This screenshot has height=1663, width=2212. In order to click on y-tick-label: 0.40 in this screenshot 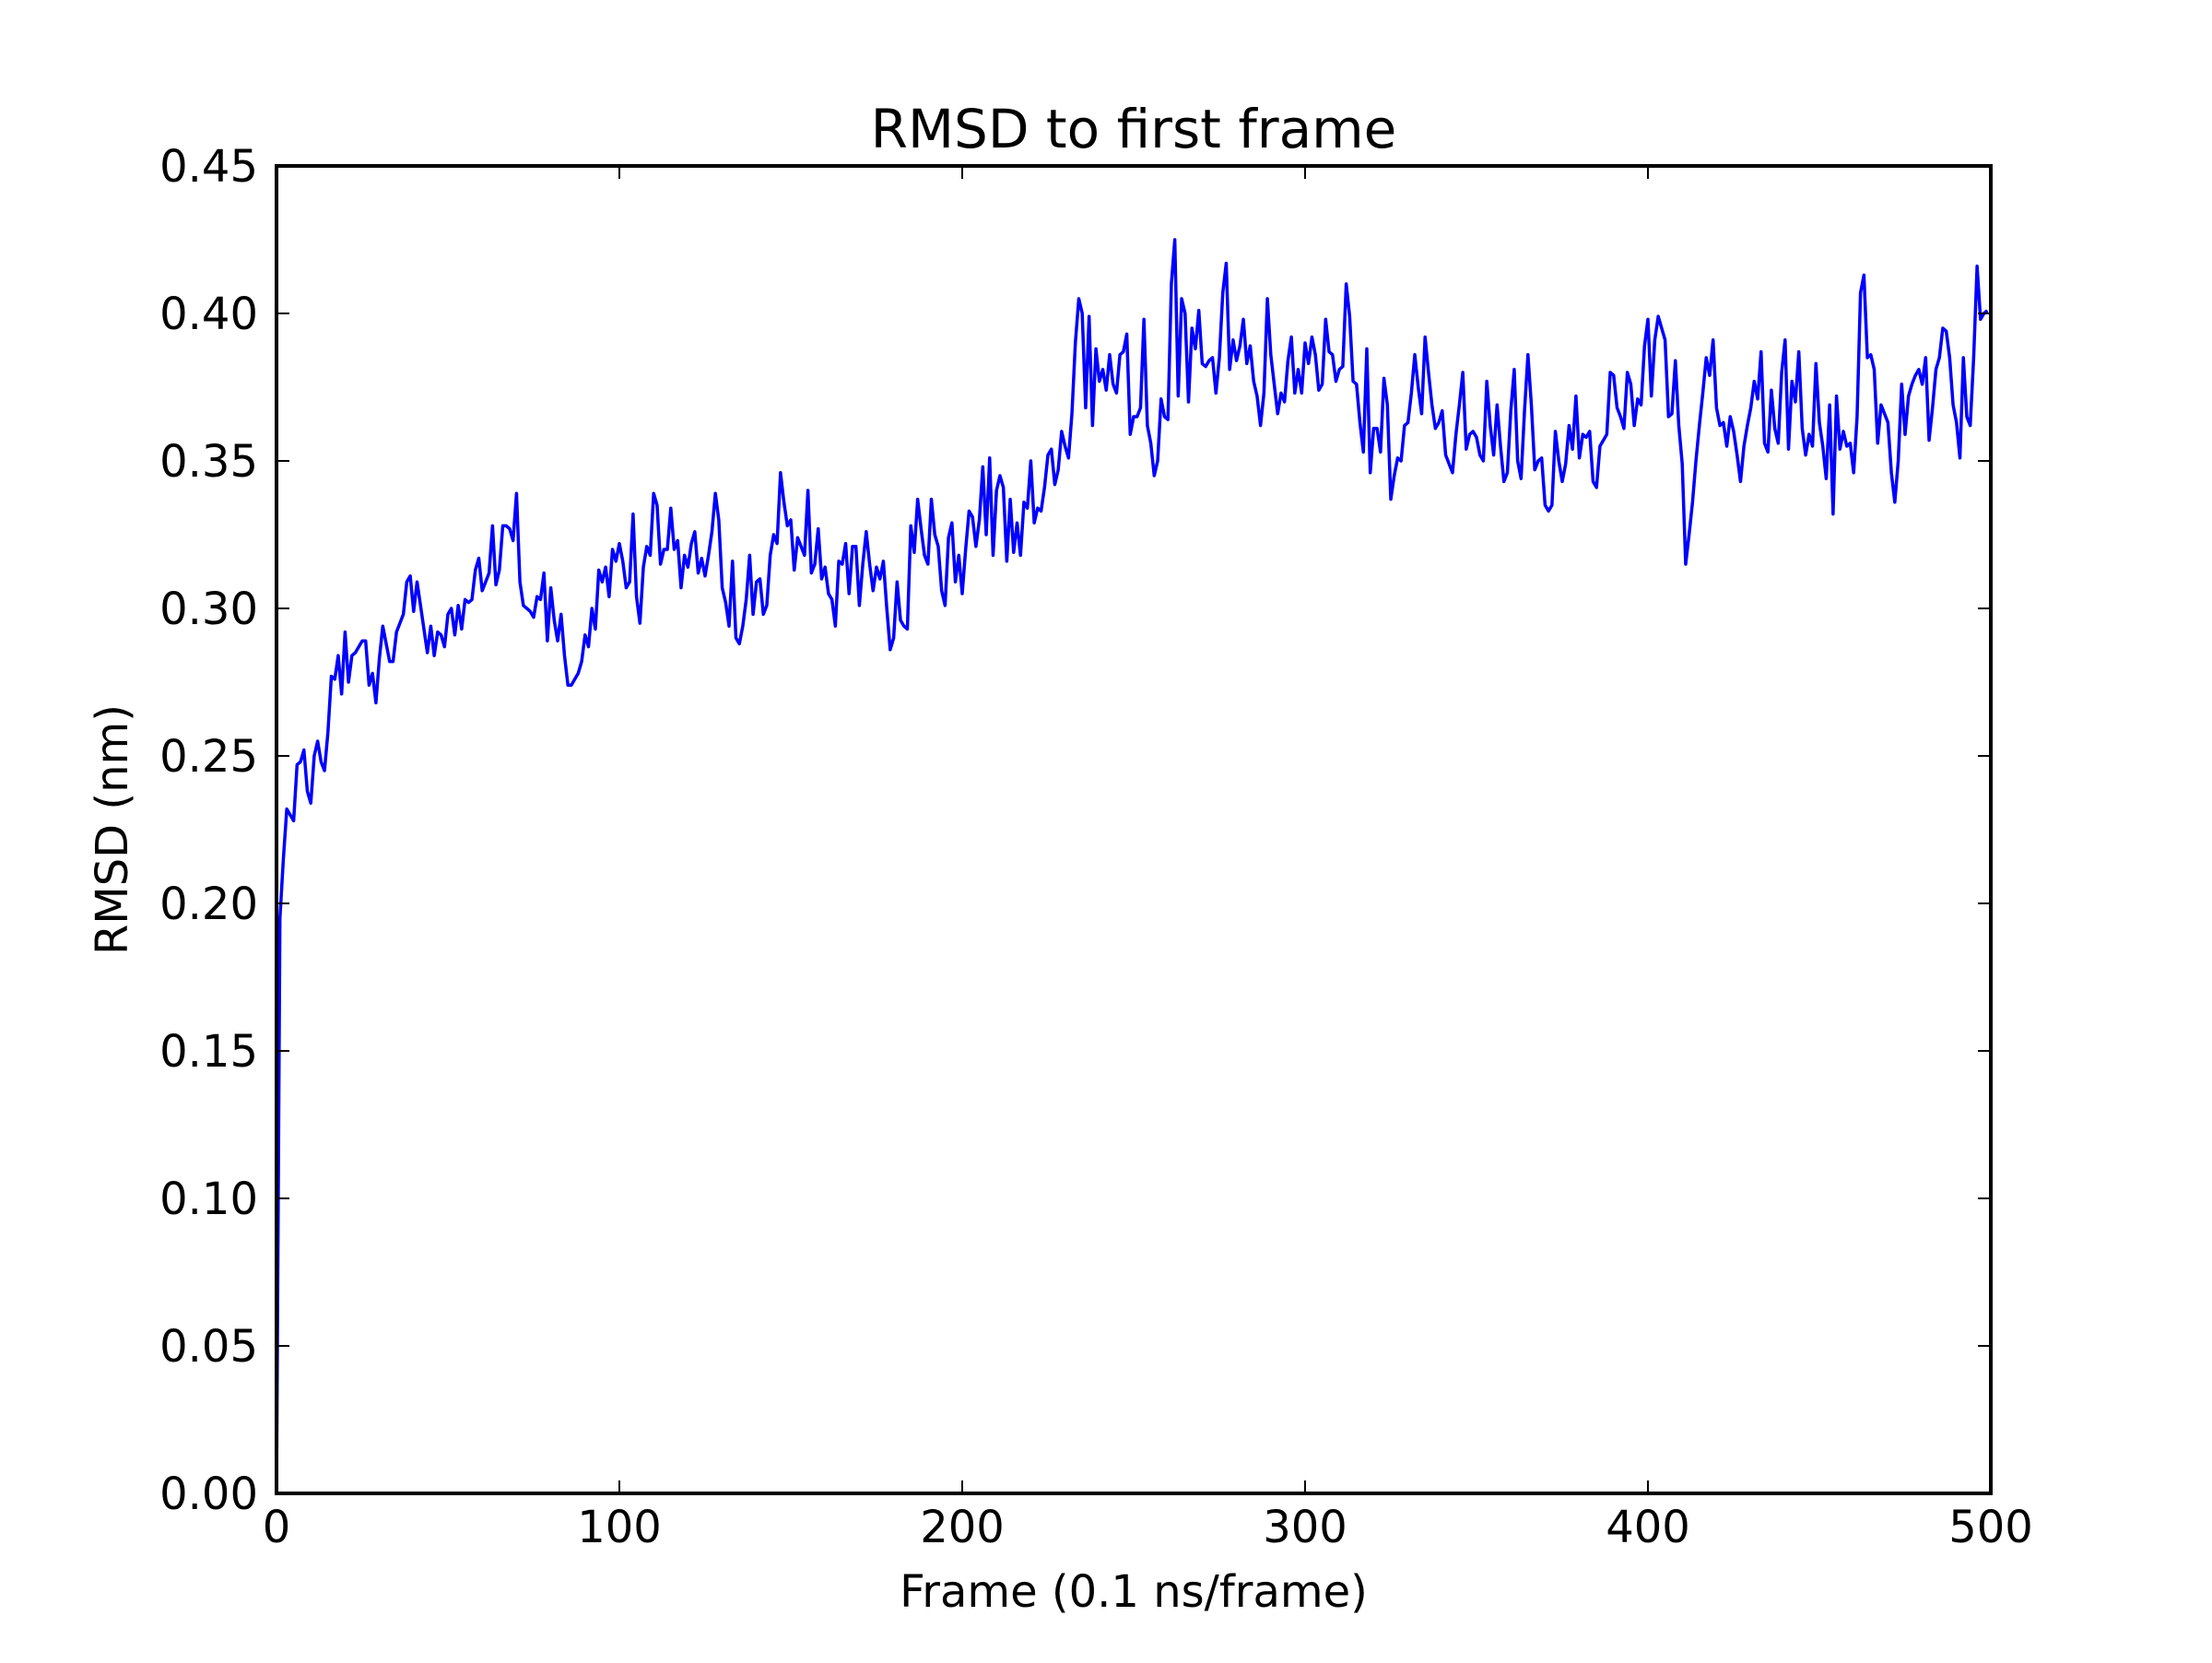, I will do `click(208, 314)`.